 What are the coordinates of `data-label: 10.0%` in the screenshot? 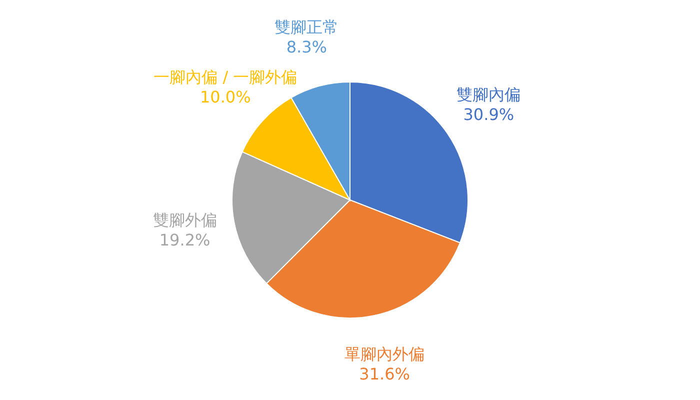 It's located at (225, 96).